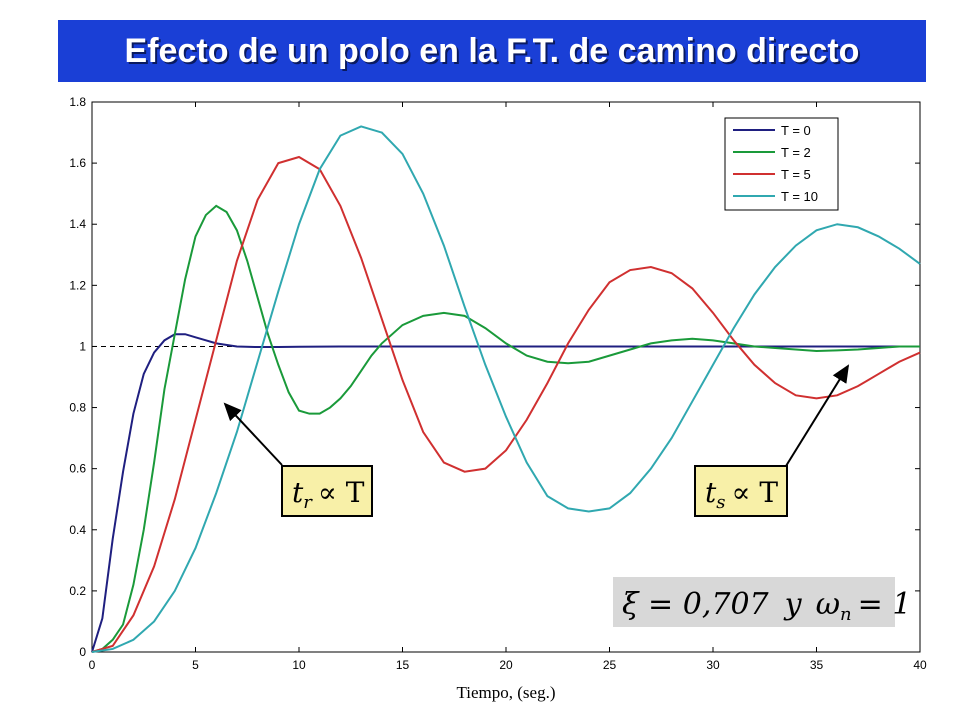  Describe the element at coordinates (77, 530) in the screenshot. I see `y-tick-label: 0.4` at that location.